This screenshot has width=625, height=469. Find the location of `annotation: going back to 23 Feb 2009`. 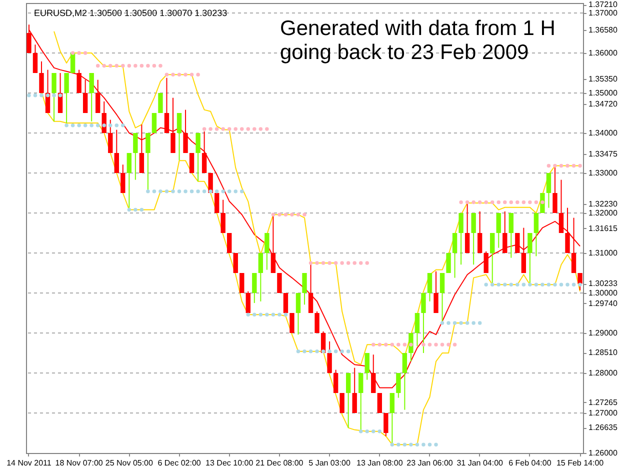

annotation: going back to 23 Feb 2009 is located at coordinates (404, 52).